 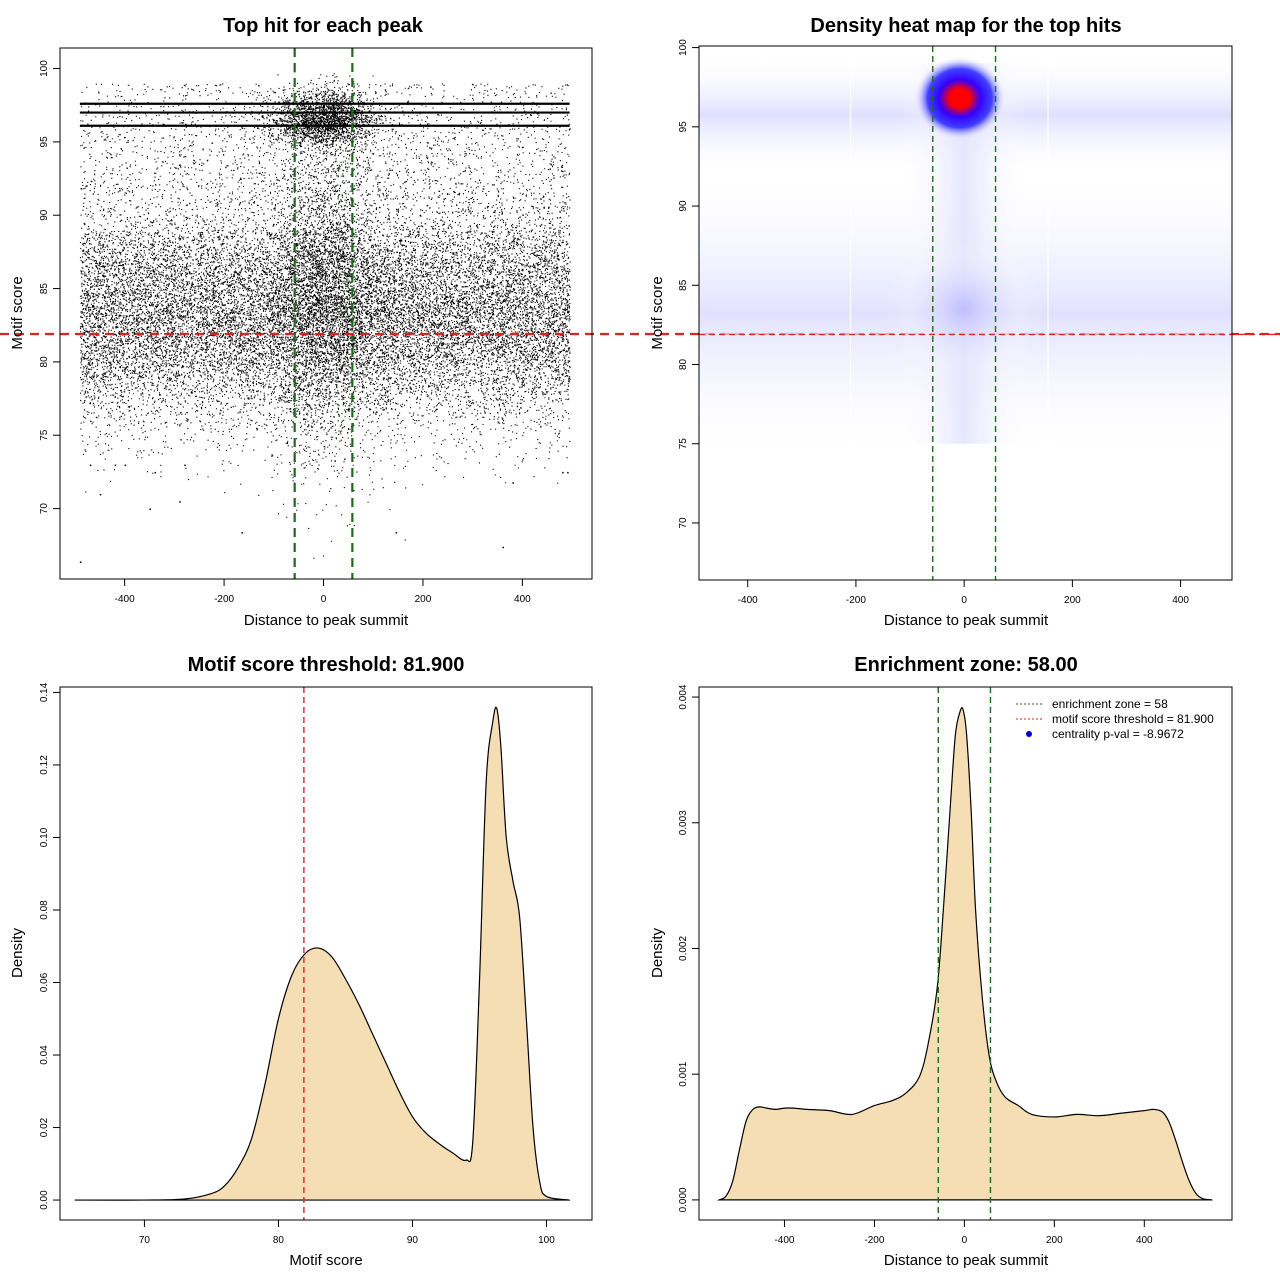 I want to click on heatmap-density, so click(x=965, y=253).